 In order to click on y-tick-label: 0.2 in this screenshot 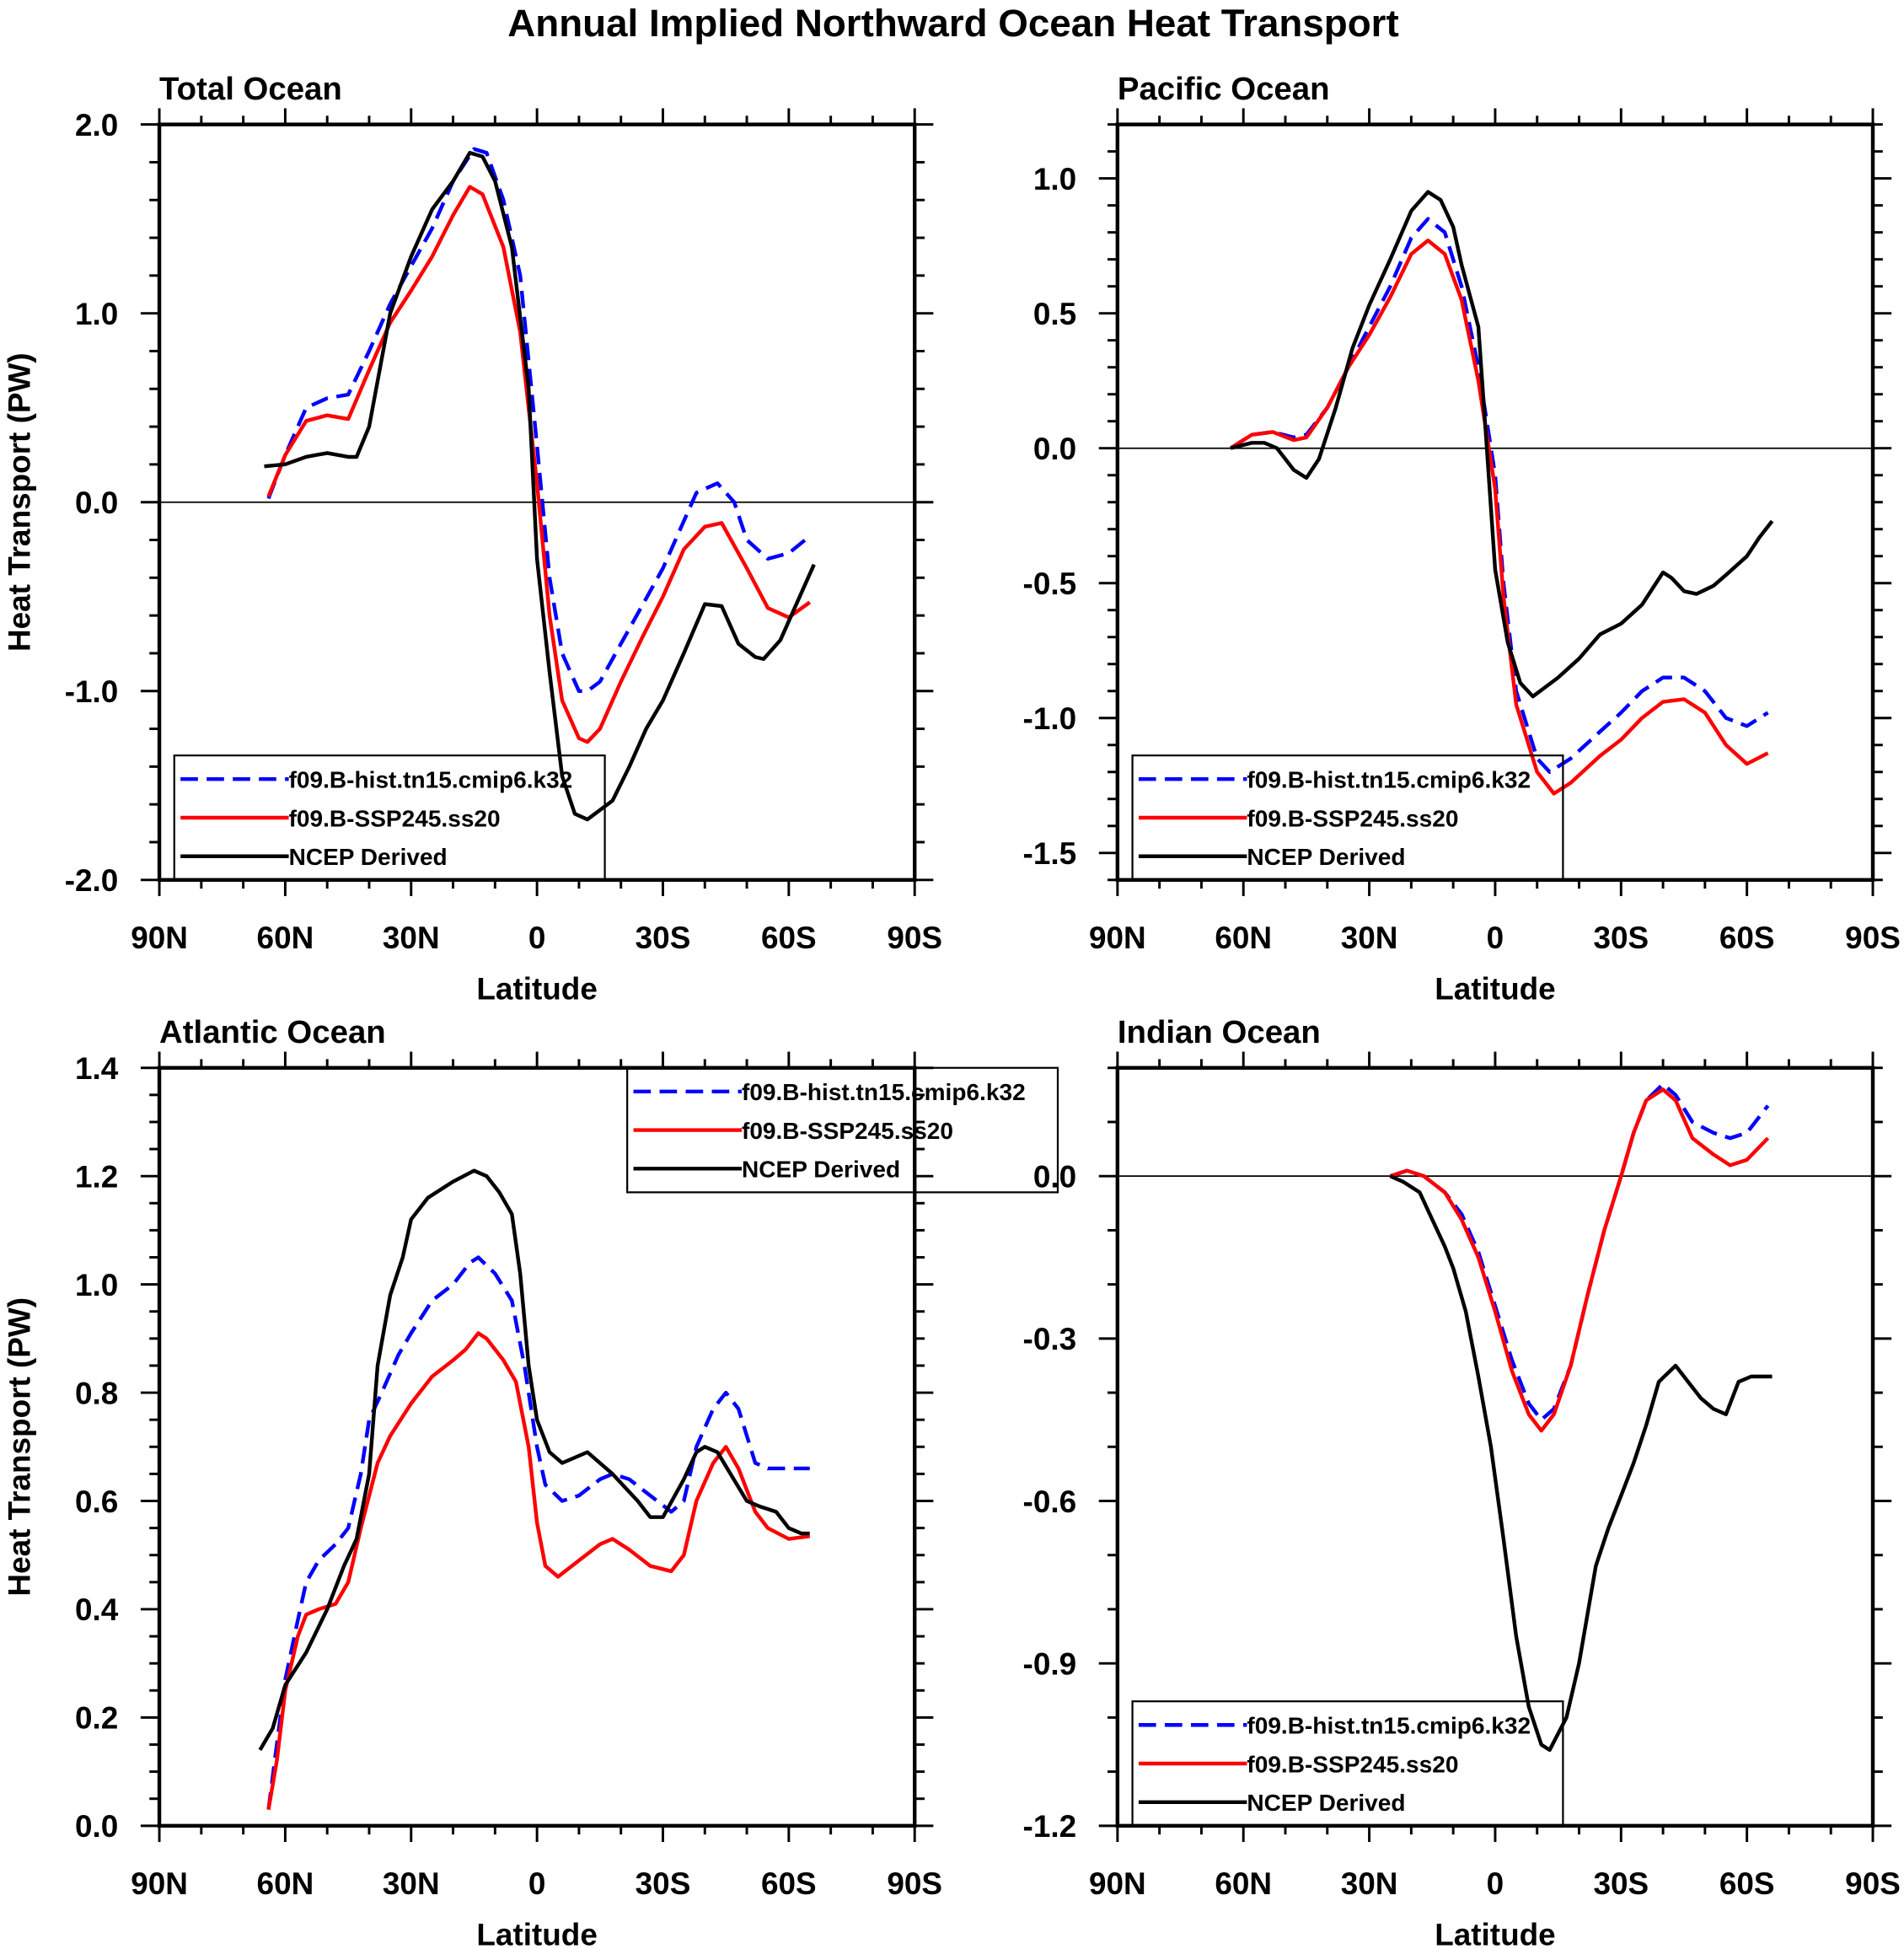, I will do `click(96, 1718)`.